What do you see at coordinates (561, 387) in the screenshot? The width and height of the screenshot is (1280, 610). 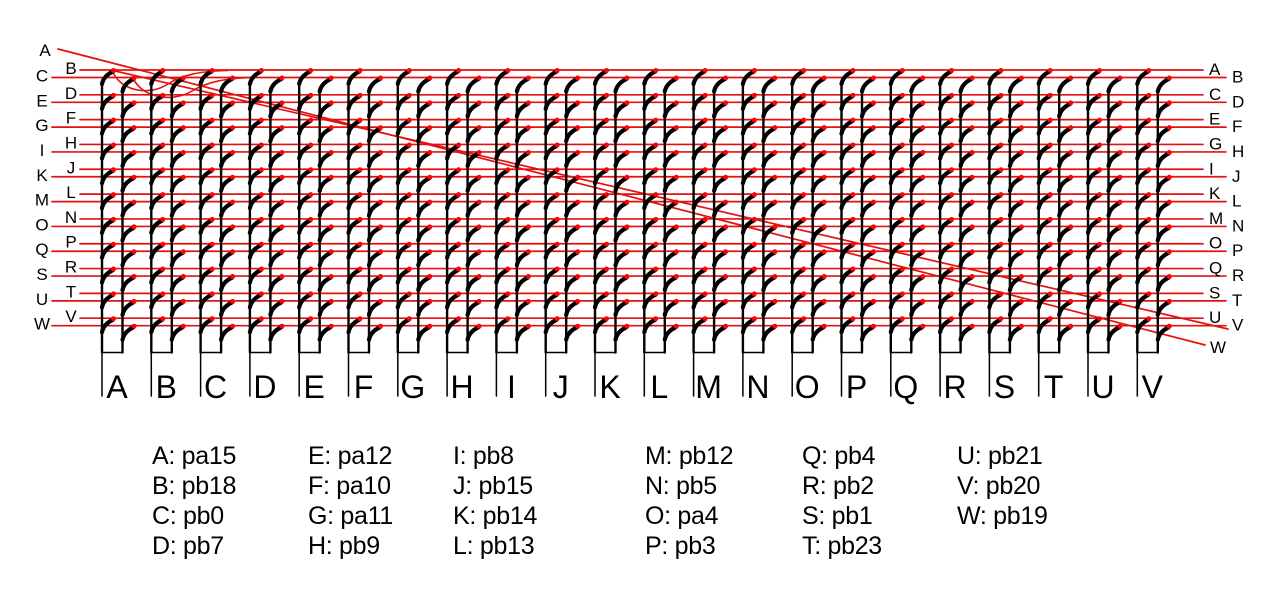 I see `column-label-J: J` at bounding box center [561, 387].